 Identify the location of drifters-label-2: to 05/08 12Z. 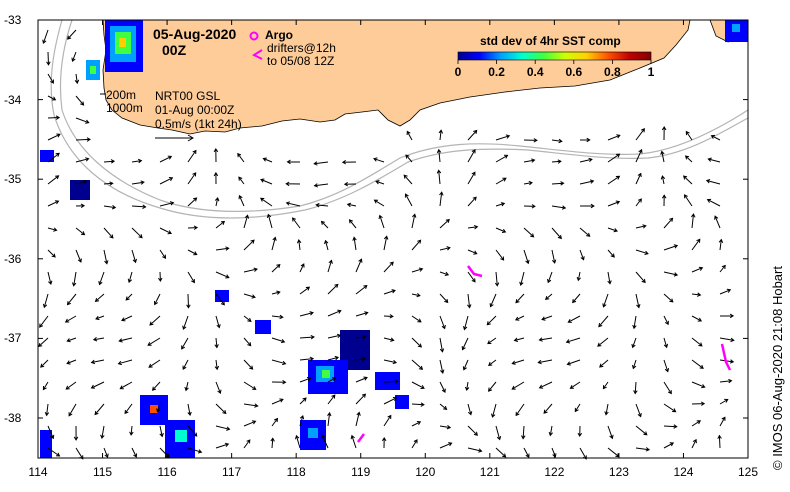
(301, 61).